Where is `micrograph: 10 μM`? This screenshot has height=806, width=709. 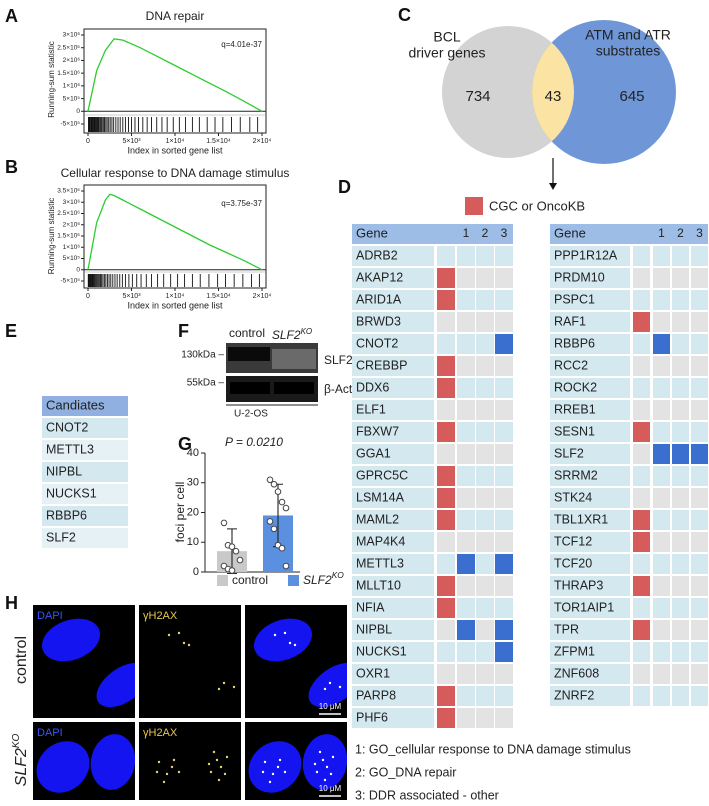
micrograph: 10 μM is located at coordinates (296, 661).